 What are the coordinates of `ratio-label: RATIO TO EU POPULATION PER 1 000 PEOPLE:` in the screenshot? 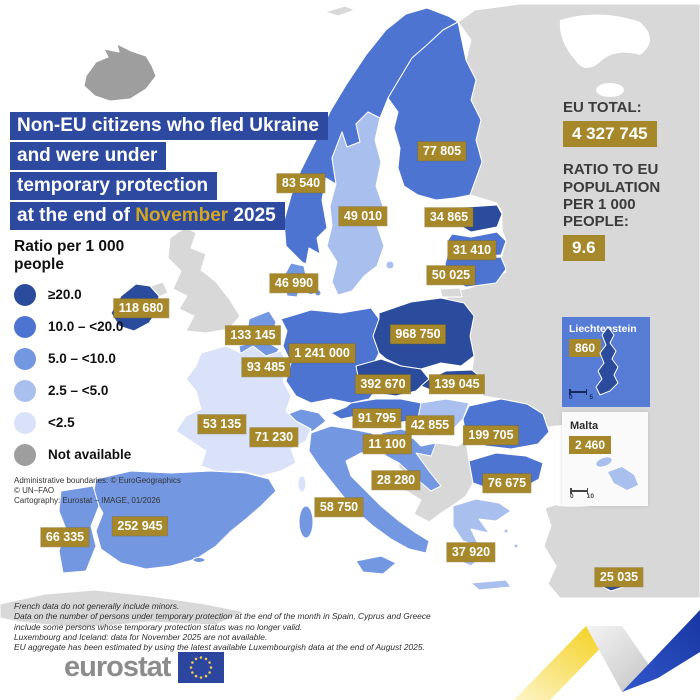 It's located at (612, 195).